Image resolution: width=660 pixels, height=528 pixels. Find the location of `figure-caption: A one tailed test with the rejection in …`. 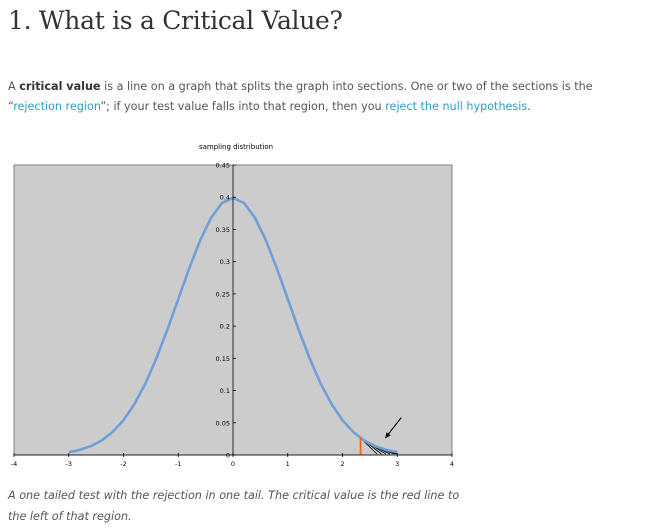

figure-caption: A one tailed test with the rejection in … is located at coordinates (234, 506).